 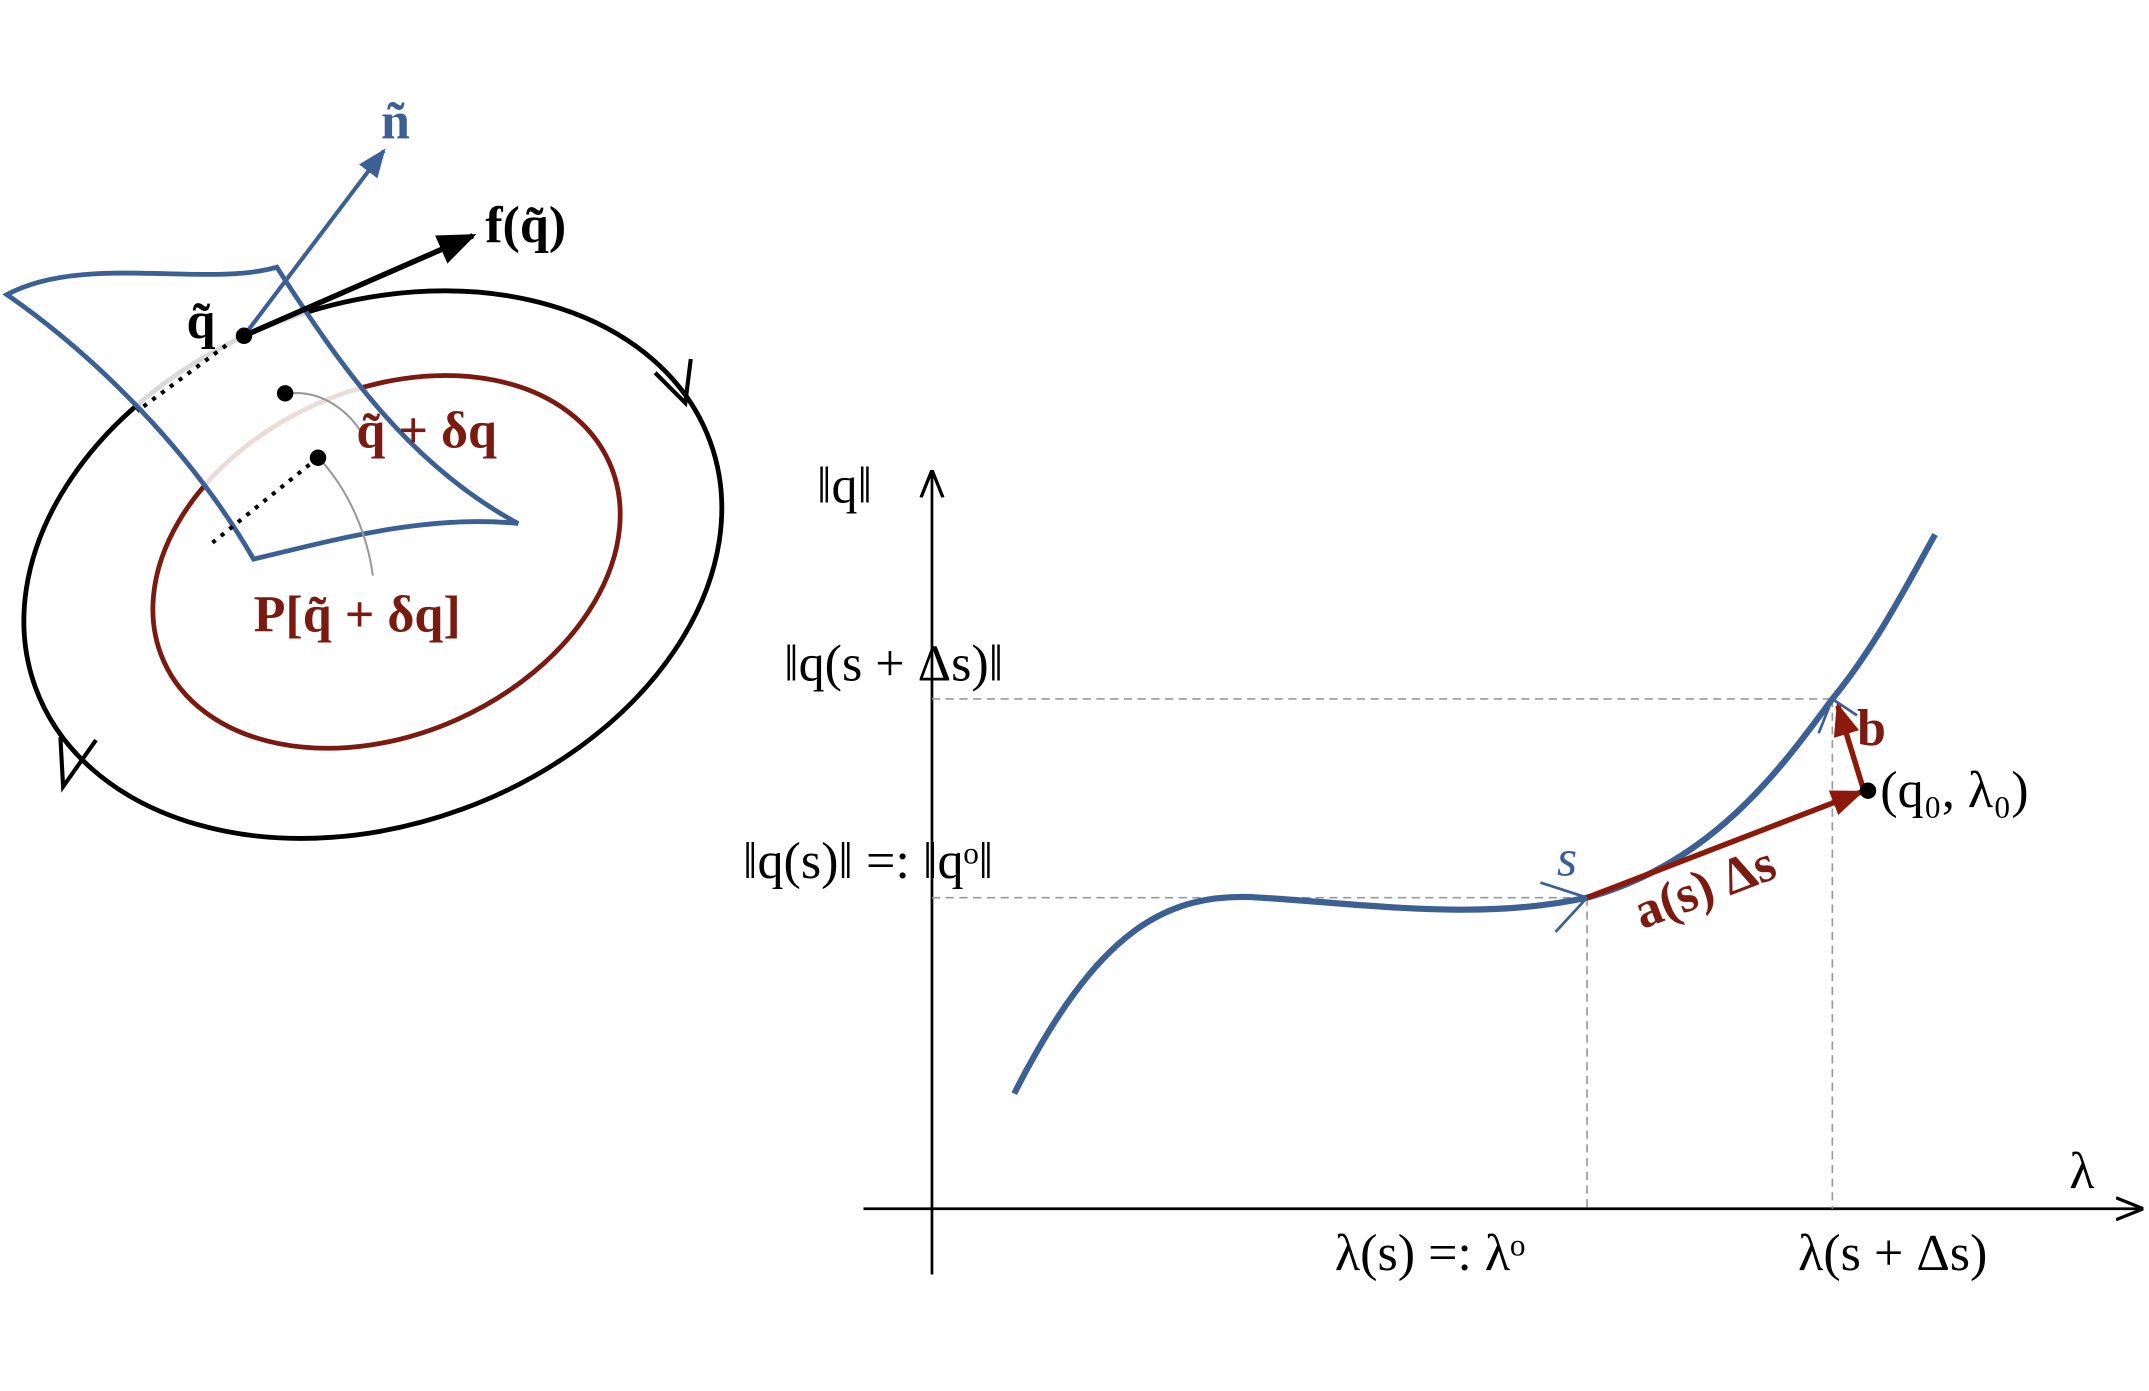 I want to click on label: ñ, so click(x=395, y=121).